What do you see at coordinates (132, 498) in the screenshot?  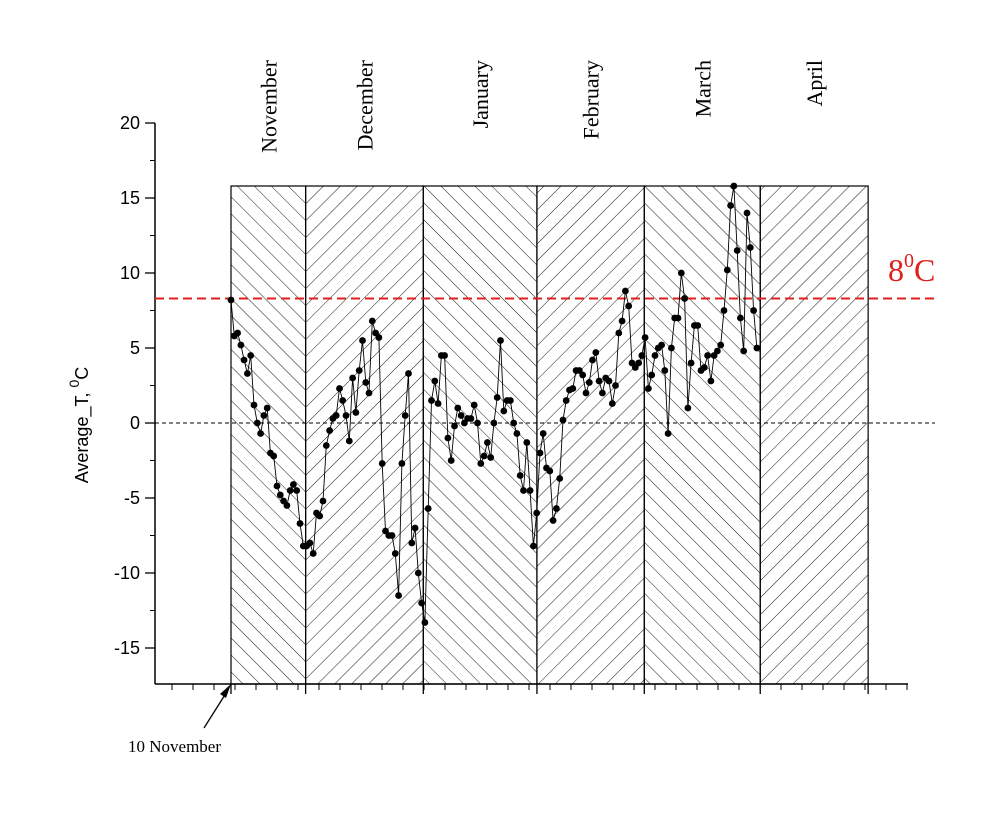 I see `y-tick-label: -5` at bounding box center [132, 498].